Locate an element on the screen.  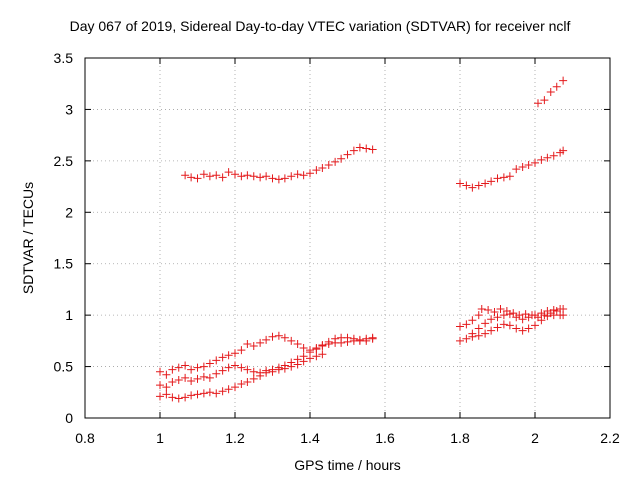
x-tick-label: 1.6 is located at coordinates (385, 438).